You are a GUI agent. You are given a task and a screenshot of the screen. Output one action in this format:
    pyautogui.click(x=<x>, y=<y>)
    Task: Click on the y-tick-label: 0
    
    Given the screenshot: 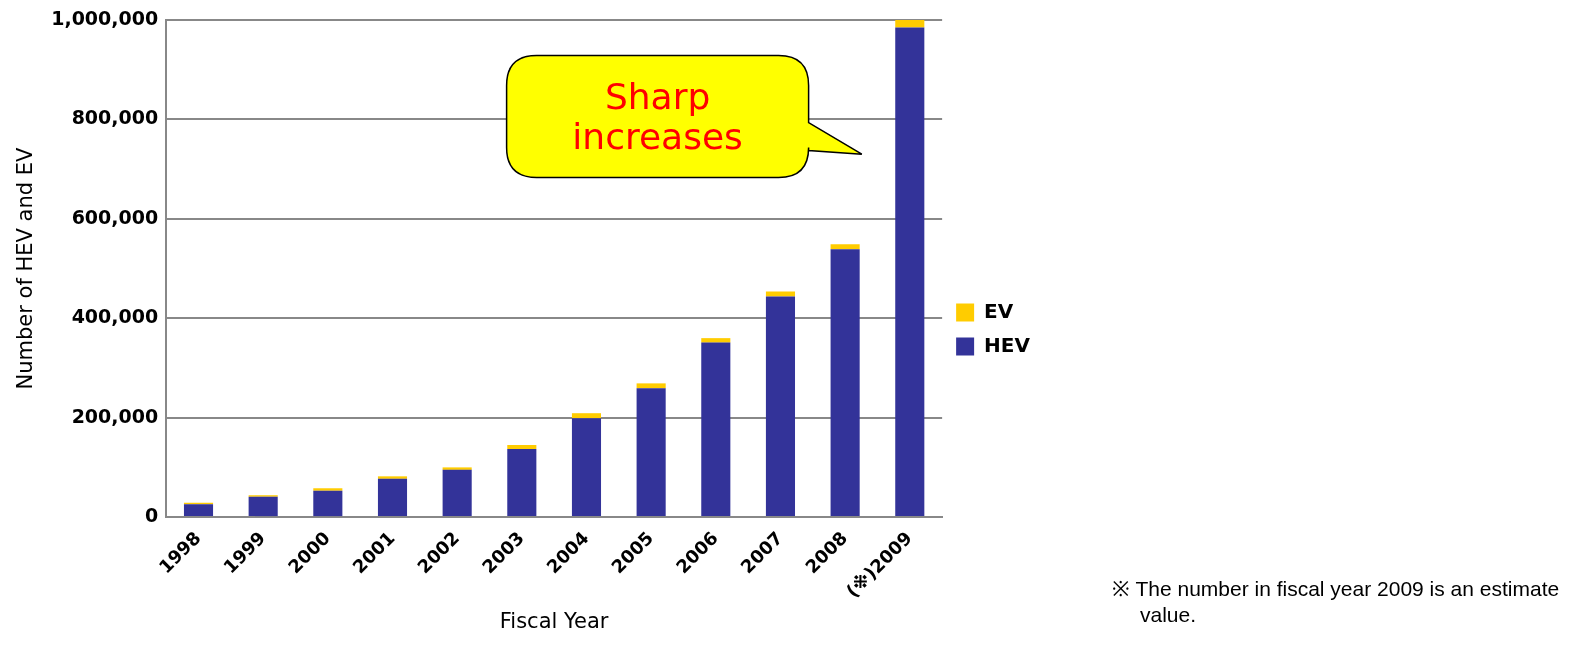 What is the action you would take?
    pyautogui.click(x=151, y=515)
    